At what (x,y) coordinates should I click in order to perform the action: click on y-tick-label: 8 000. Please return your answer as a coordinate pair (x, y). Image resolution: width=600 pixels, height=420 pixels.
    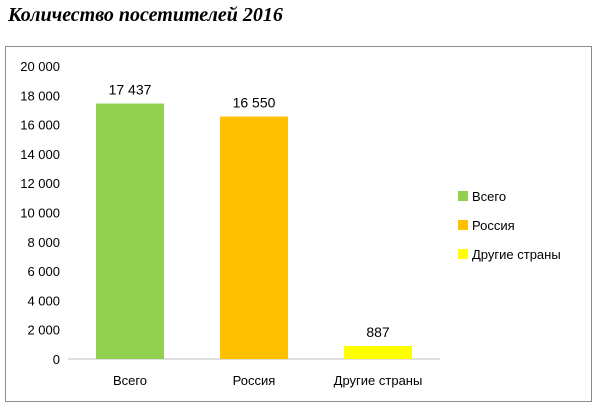
    Looking at the image, I should click on (43, 242).